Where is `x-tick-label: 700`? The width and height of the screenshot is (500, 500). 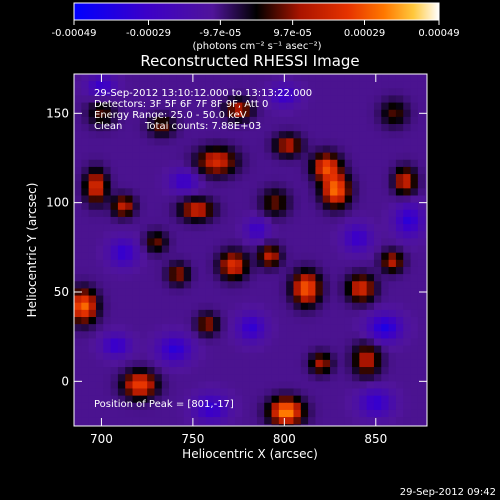
x-tick-label: 700 is located at coordinates (101, 439).